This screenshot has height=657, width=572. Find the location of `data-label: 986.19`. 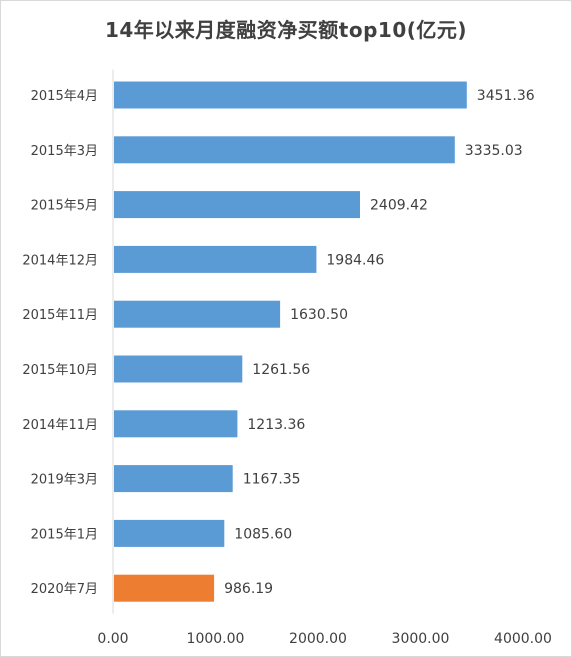

data-label: 986.19 is located at coordinates (248, 589).